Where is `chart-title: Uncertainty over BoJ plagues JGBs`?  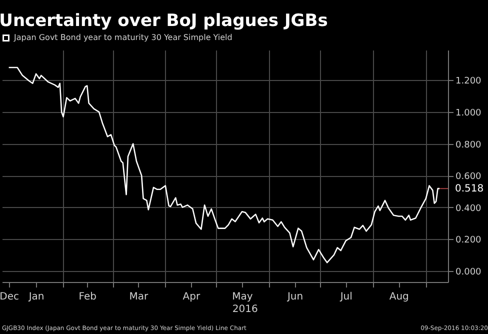 chart-title: Uncertainty over BoJ plagues JGBs is located at coordinates (164, 21).